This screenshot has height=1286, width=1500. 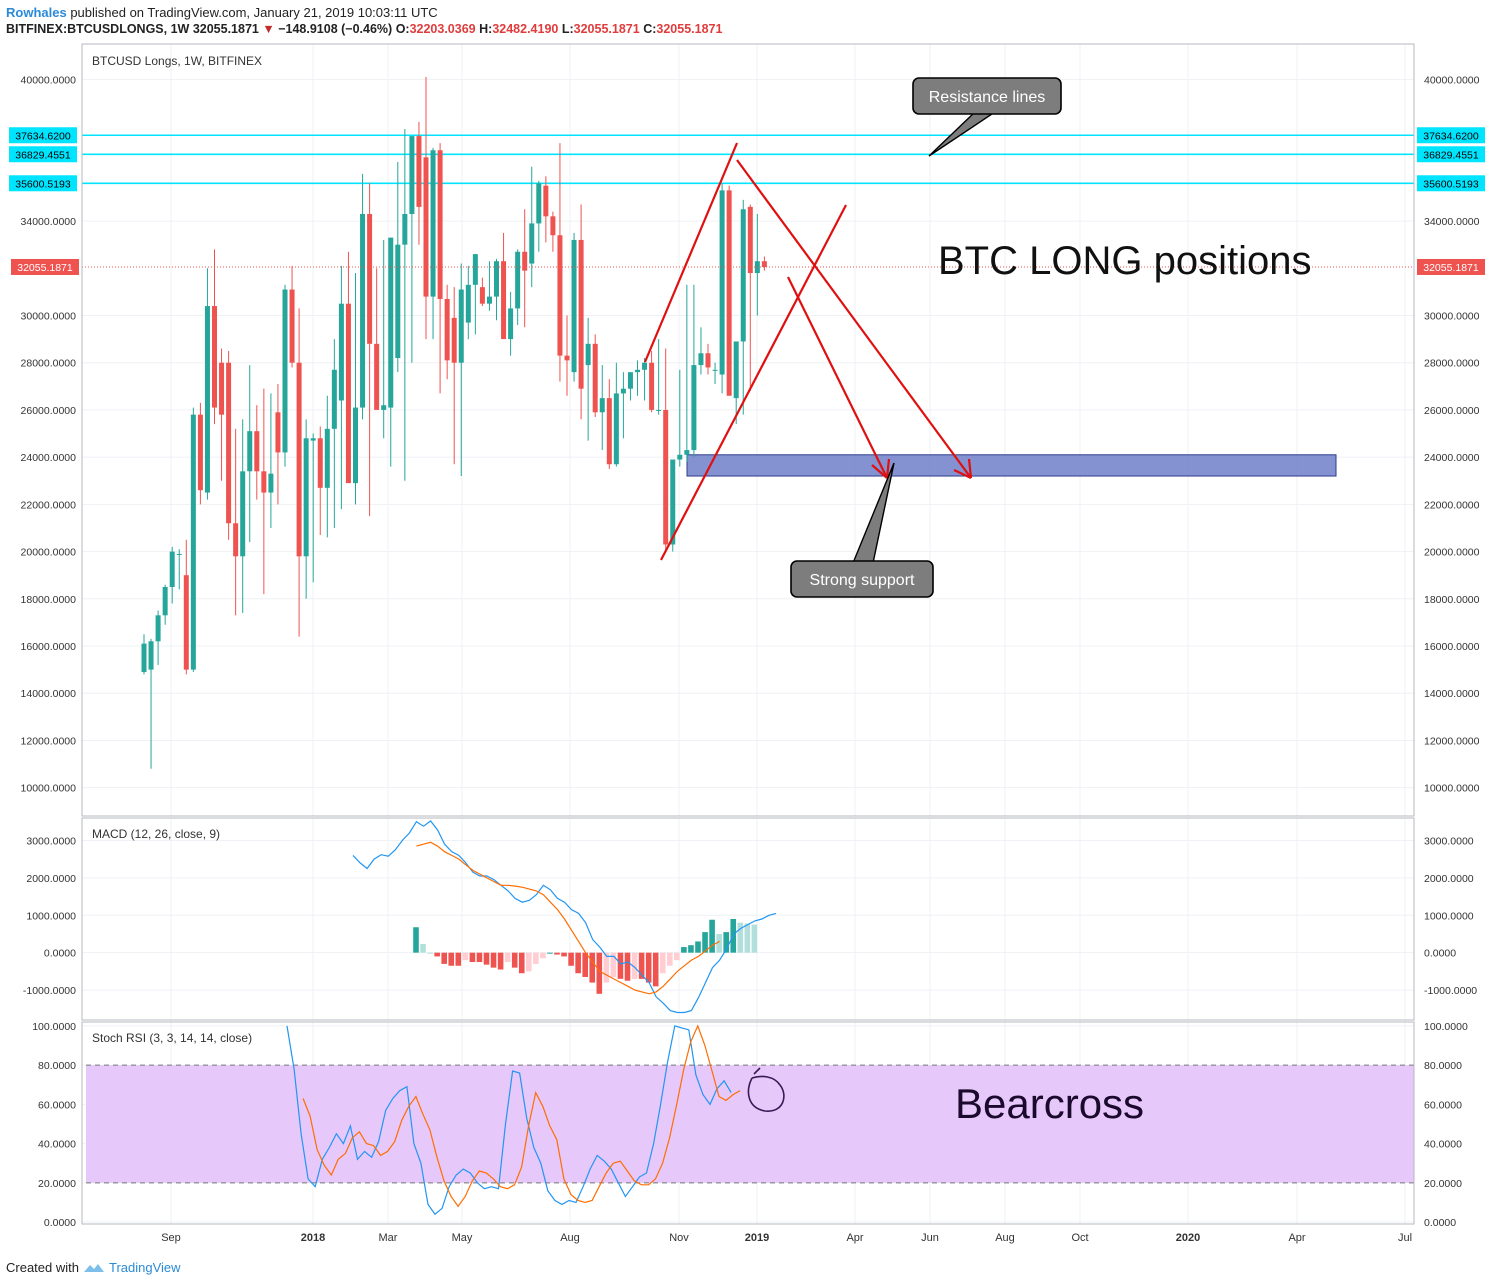 What do you see at coordinates (679, 1238) in the screenshot?
I see `x-tick-label: Nov` at bounding box center [679, 1238].